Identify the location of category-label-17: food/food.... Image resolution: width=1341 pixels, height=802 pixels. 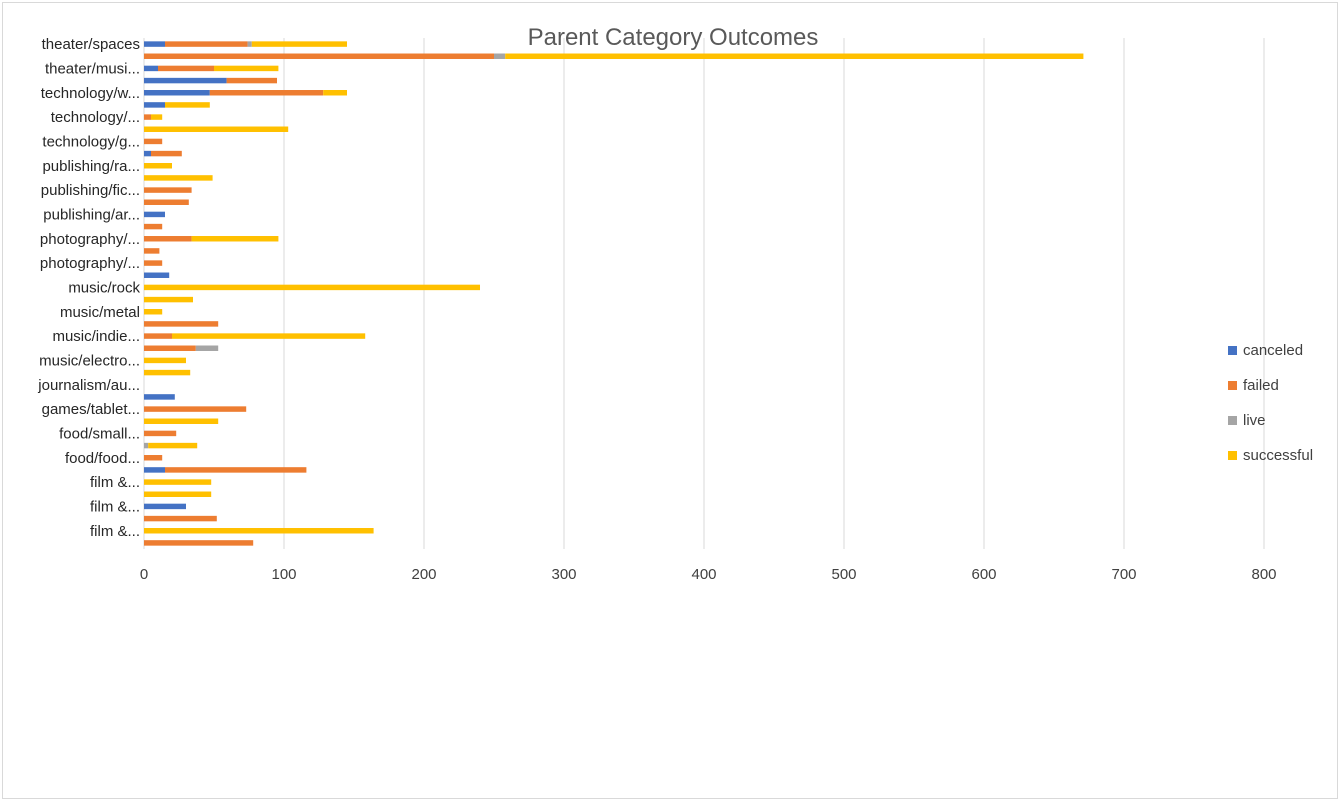
(102, 458).